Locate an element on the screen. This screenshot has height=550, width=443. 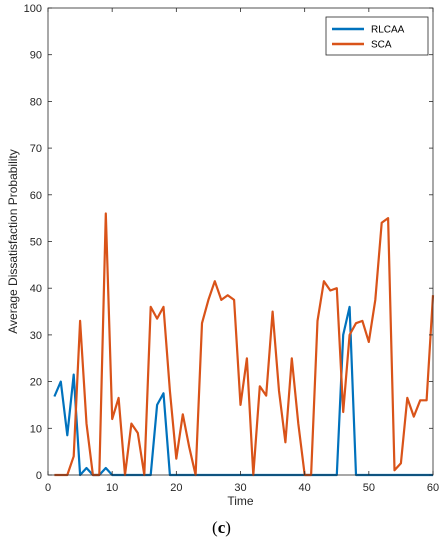
x-tick-label: 40 is located at coordinates (305, 488).